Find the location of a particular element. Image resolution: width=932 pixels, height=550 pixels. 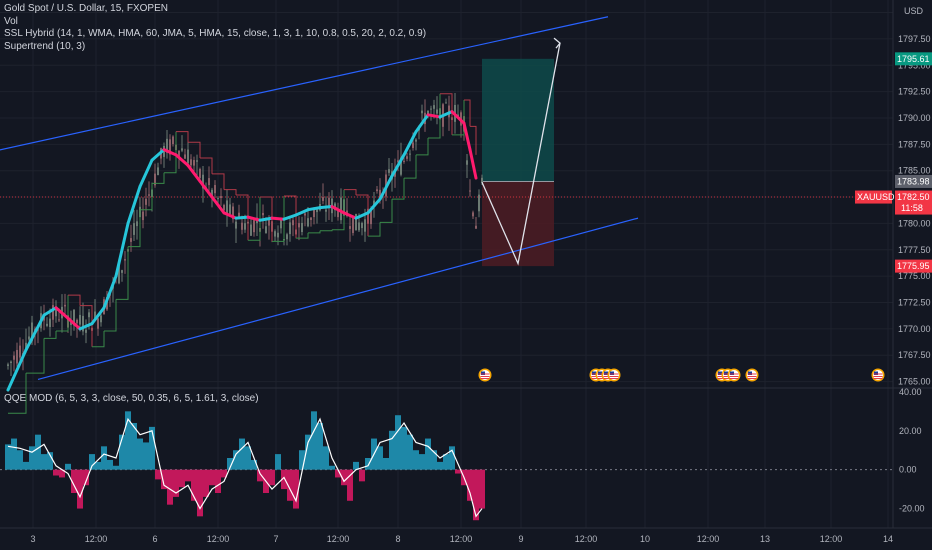

symbol-badge is located at coordinates (873, 197).